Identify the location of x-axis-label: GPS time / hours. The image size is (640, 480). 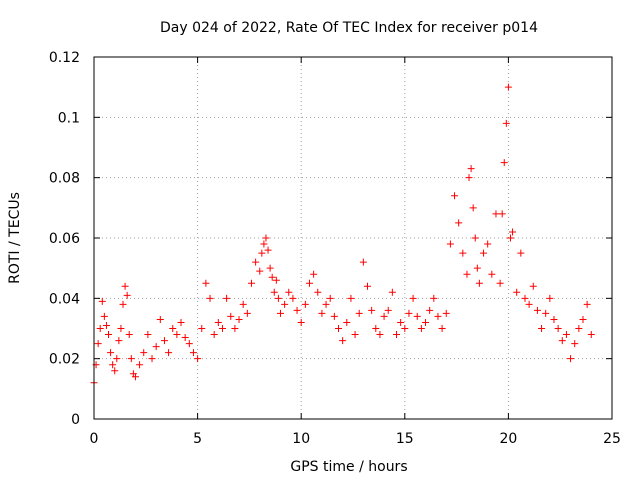
(348, 467).